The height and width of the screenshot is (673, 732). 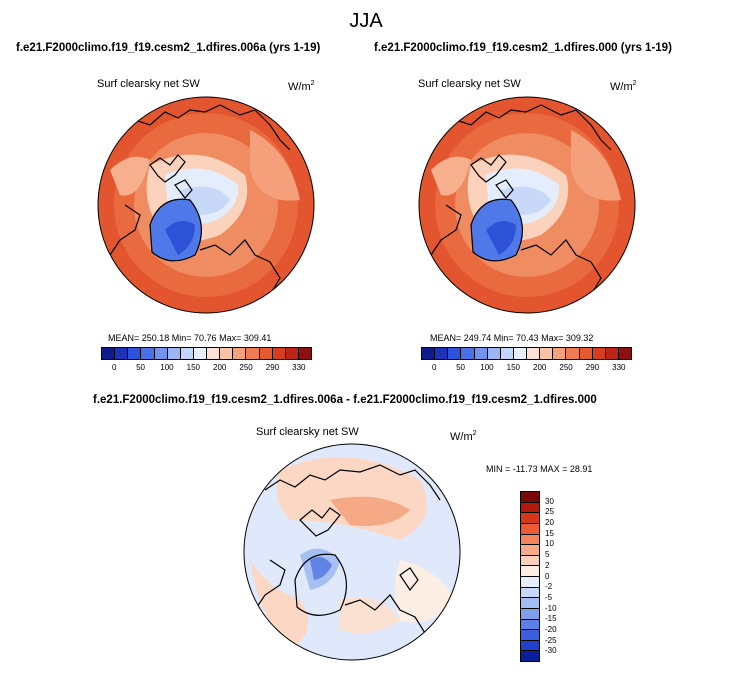 What do you see at coordinates (272, 367) in the screenshot?
I see `left-colorbar-tick-label: 290` at bounding box center [272, 367].